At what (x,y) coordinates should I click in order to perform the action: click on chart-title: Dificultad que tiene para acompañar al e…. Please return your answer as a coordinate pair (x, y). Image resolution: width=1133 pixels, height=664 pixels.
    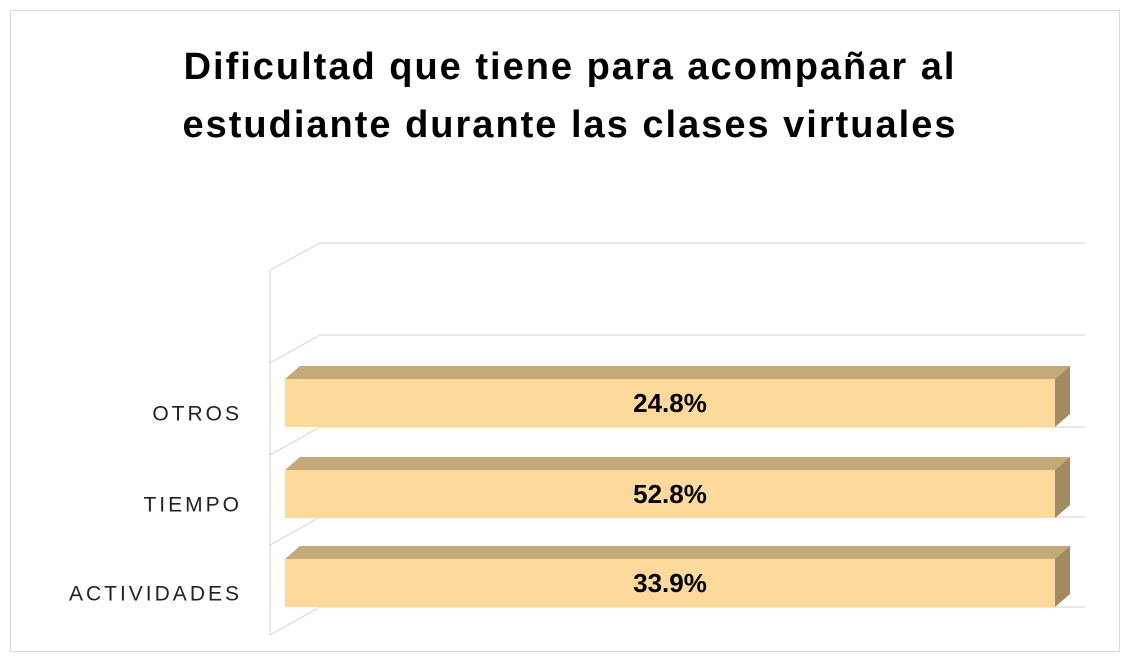
    Looking at the image, I should click on (570, 96).